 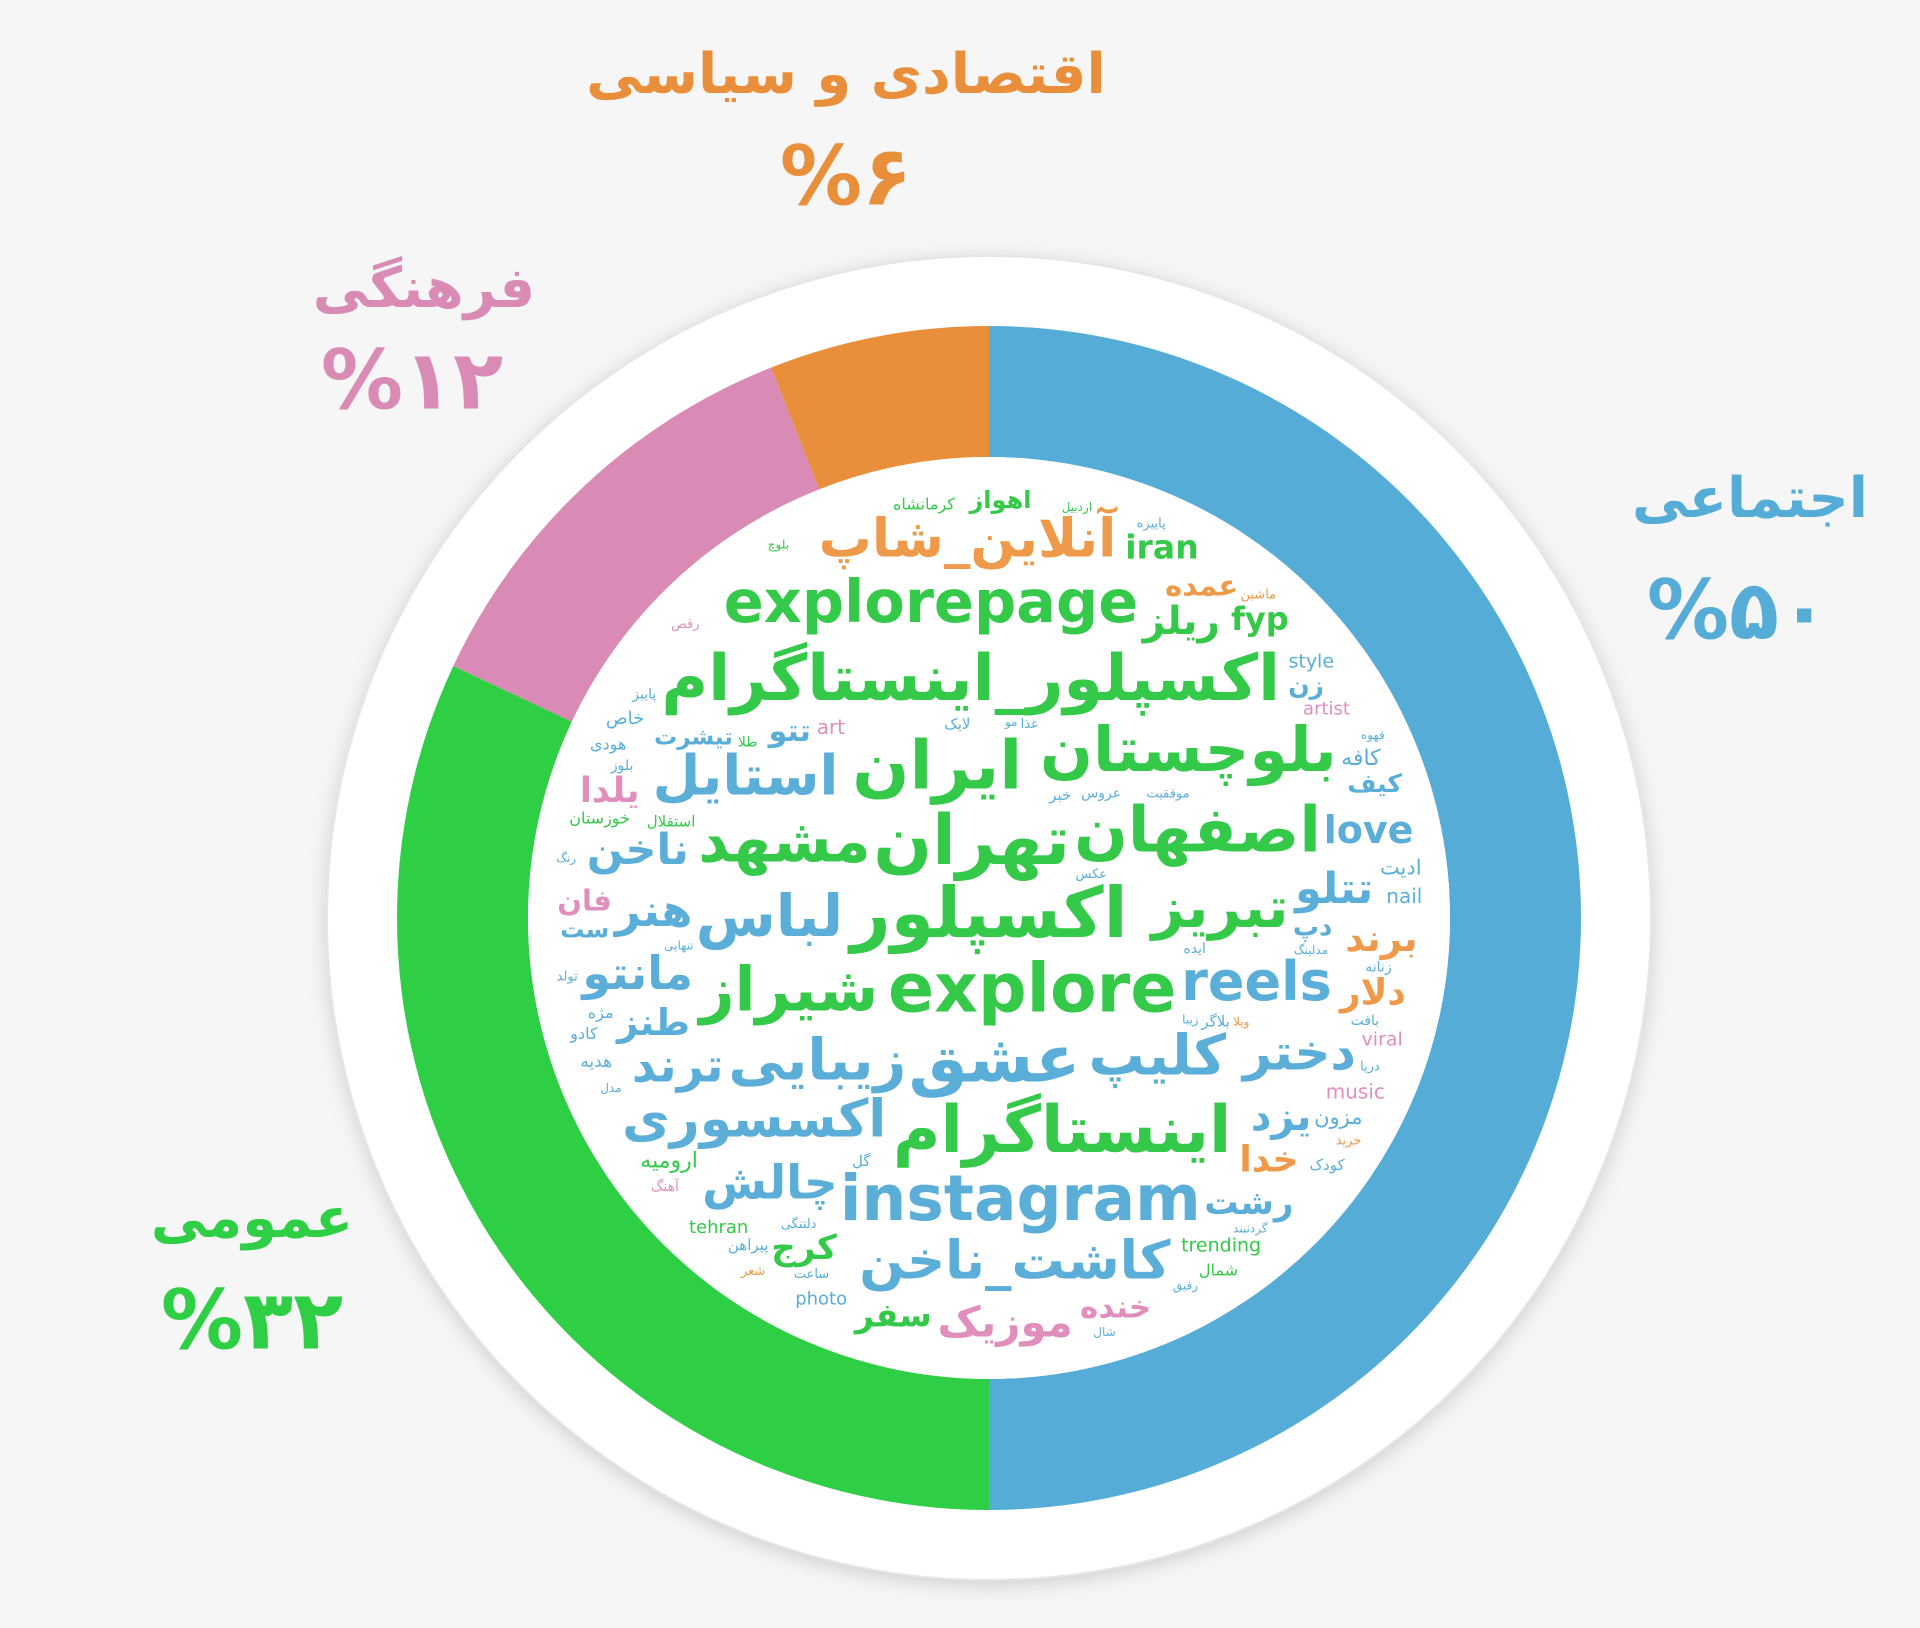 What do you see at coordinates (1190, 1020) in the screenshot?
I see `word: زیبا` at bounding box center [1190, 1020].